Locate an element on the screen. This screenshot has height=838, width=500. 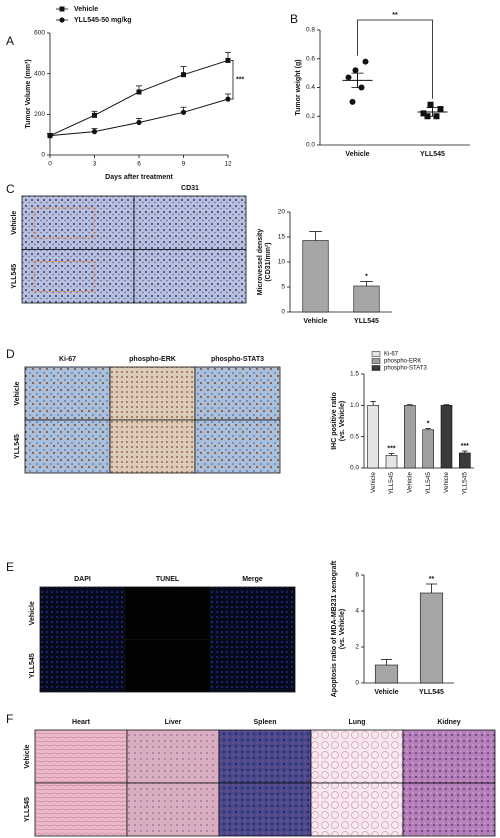
y-axis-label: Tumor Volume (mm³) is located at coordinates (28, 93).